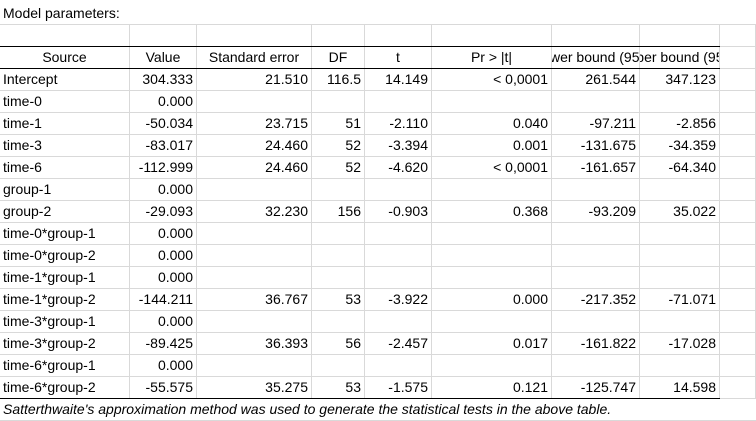 The image size is (756, 421). Describe the element at coordinates (338, 212) in the screenshot. I see `value-cell: 156` at that location.